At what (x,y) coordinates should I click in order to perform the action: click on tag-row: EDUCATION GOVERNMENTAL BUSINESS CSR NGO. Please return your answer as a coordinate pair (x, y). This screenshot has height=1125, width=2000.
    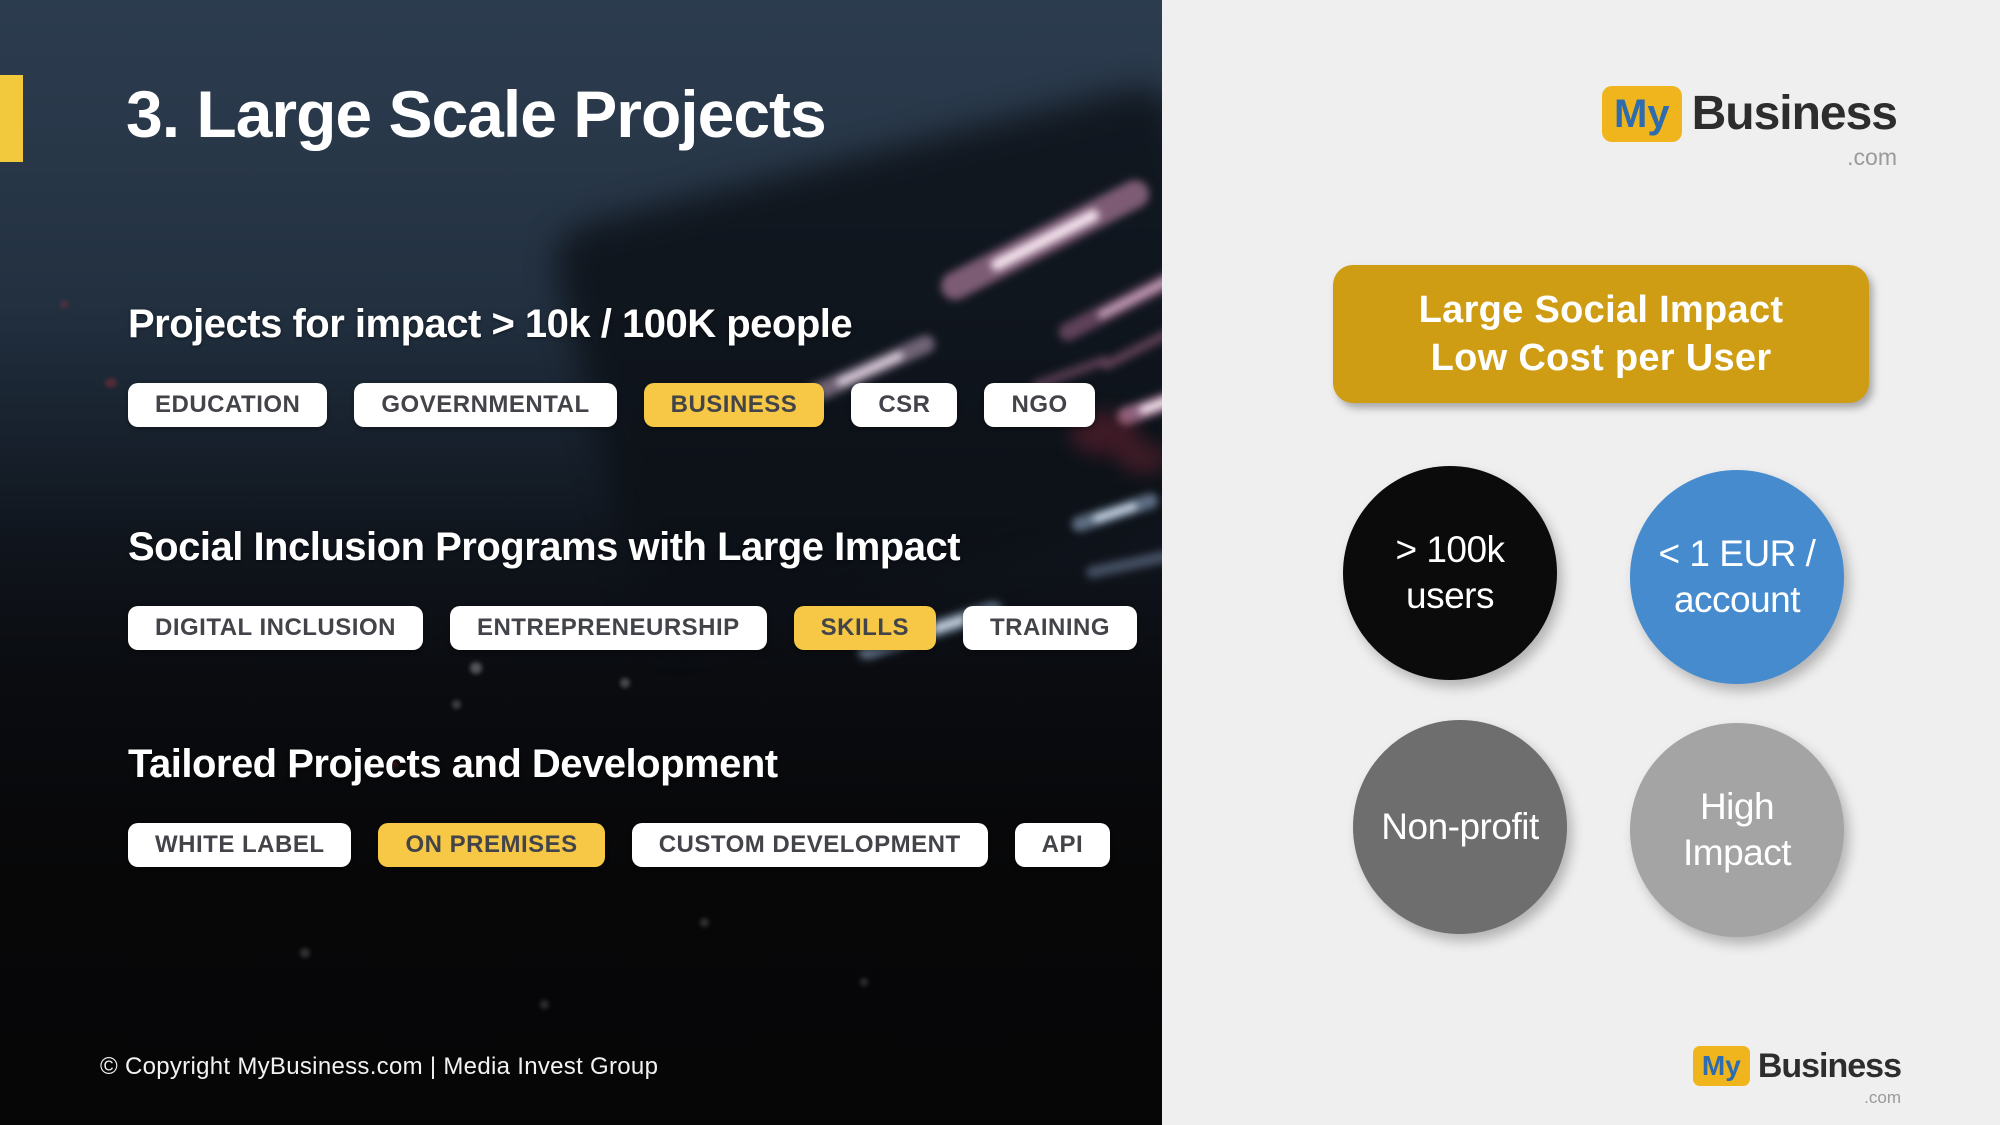
    Looking at the image, I should click on (611, 405).